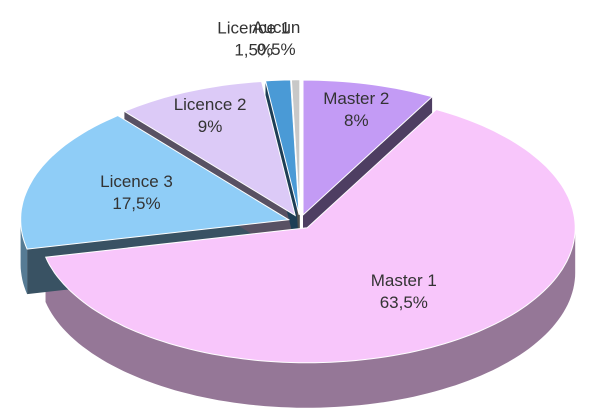 The height and width of the screenshot is (415, 601). Describe the element at coordinates (210, 126) in the screenshot. I see `slice-value-label: 9%` at that location.